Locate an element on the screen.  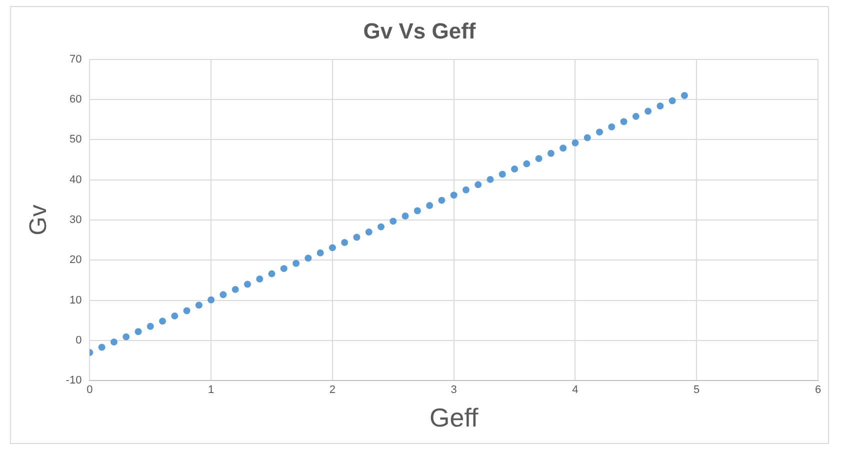
y-tick-label: 40 is located at coordinates (75, 180).